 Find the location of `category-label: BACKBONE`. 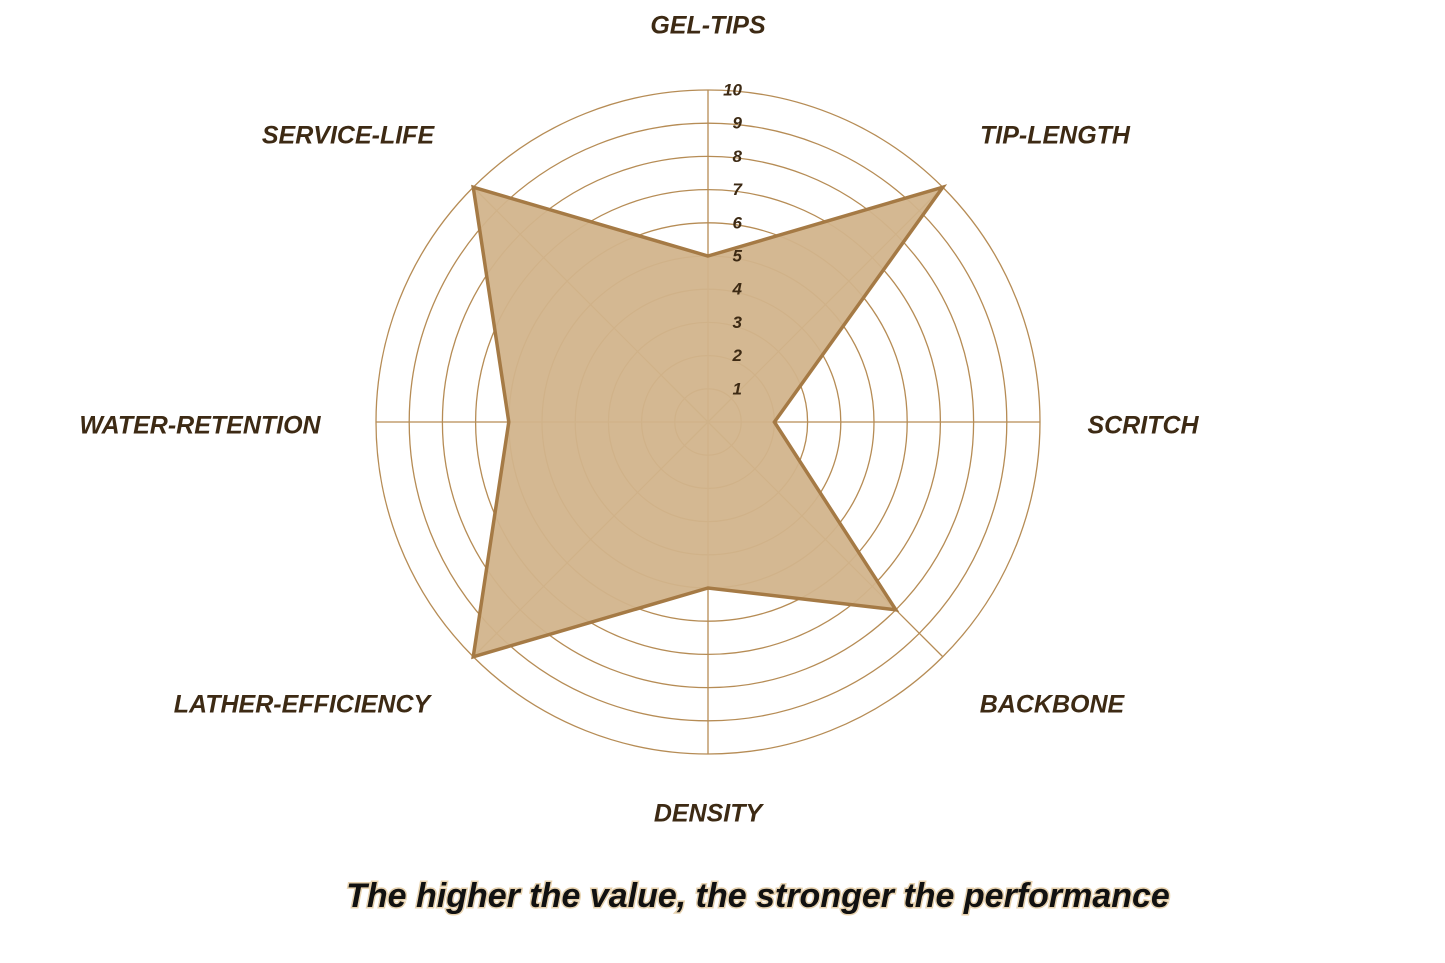

category-label: BACKBONE is located at coordinates (1053, 705).